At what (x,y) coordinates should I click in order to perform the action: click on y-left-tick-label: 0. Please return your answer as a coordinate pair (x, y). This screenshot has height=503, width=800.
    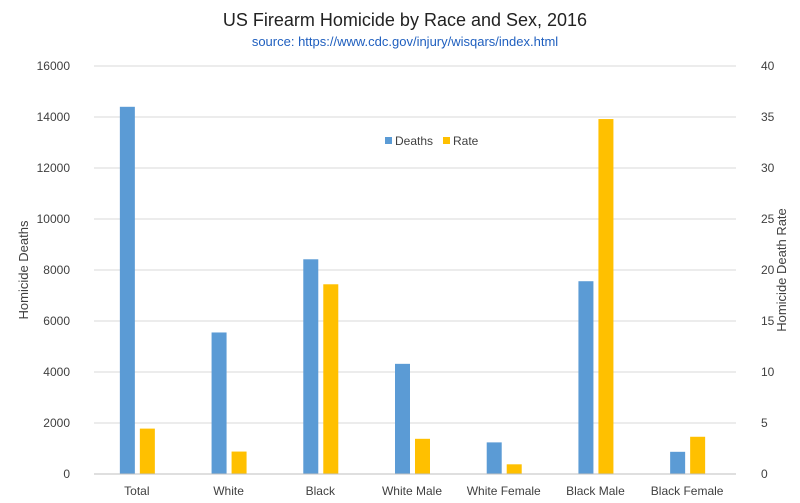
    Looking at the image, I should click on (66, 474).